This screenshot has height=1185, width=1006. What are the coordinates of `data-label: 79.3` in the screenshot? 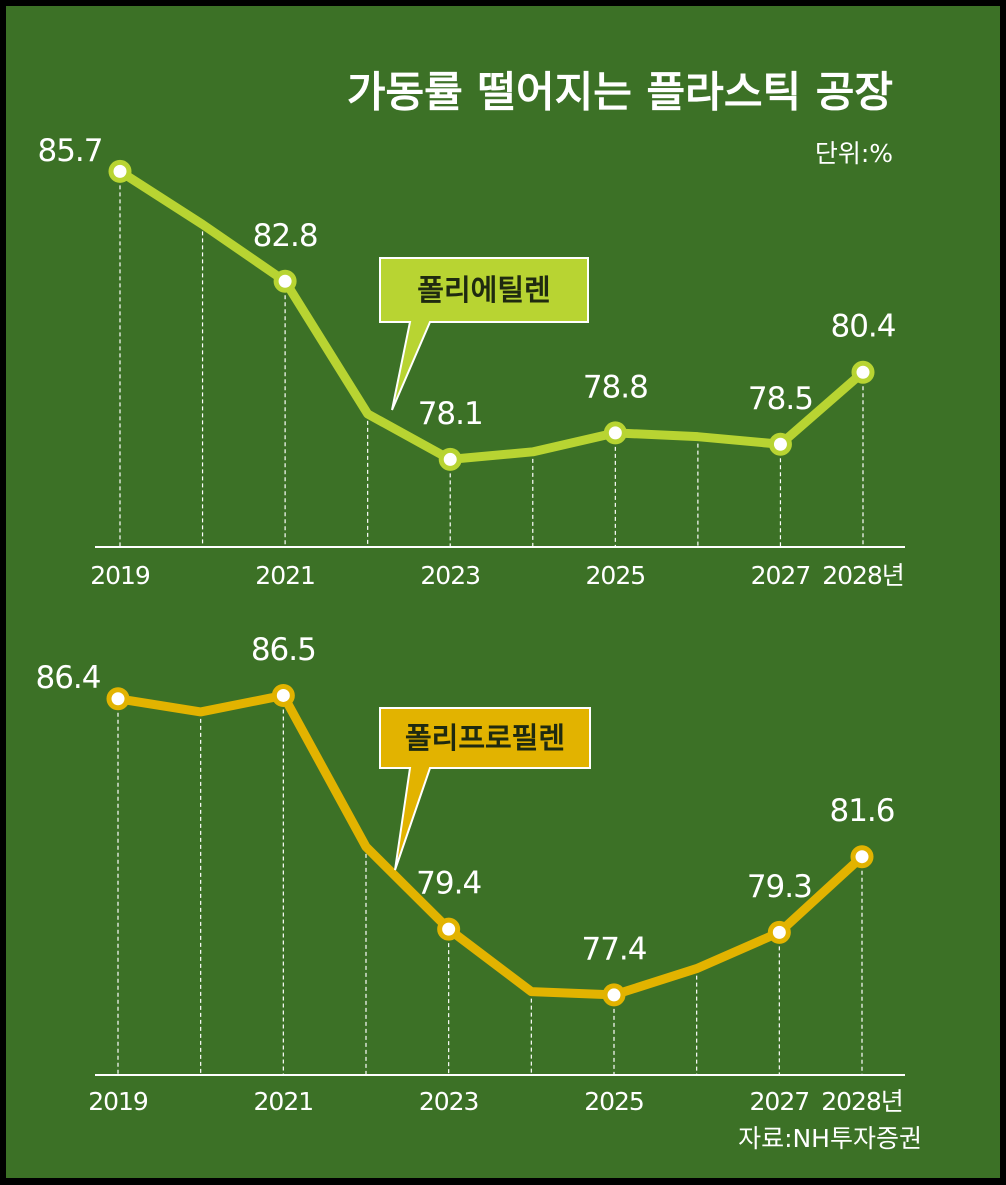 It's located at (779, 887).